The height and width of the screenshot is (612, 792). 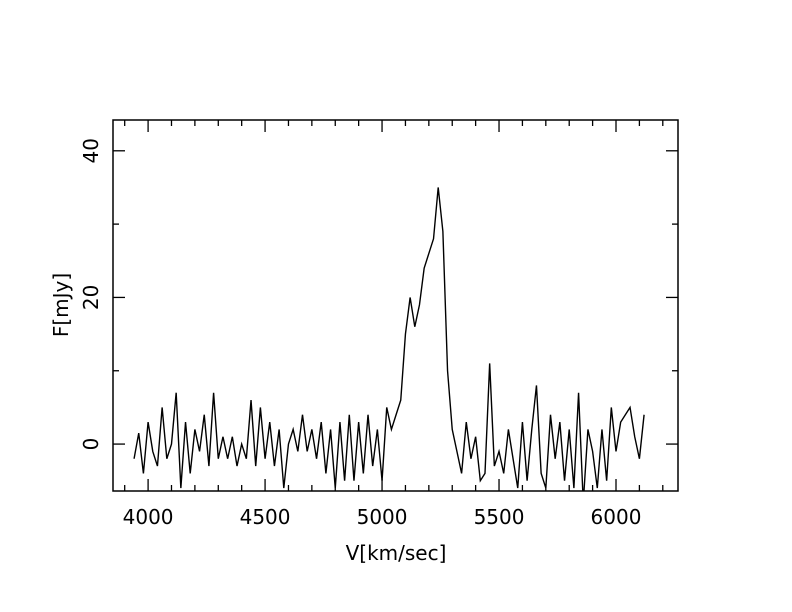 What do you see at coordinates (91, 444) in the screenshot?
I see `y-tick-label: 0` at bounding box center [91, 444].